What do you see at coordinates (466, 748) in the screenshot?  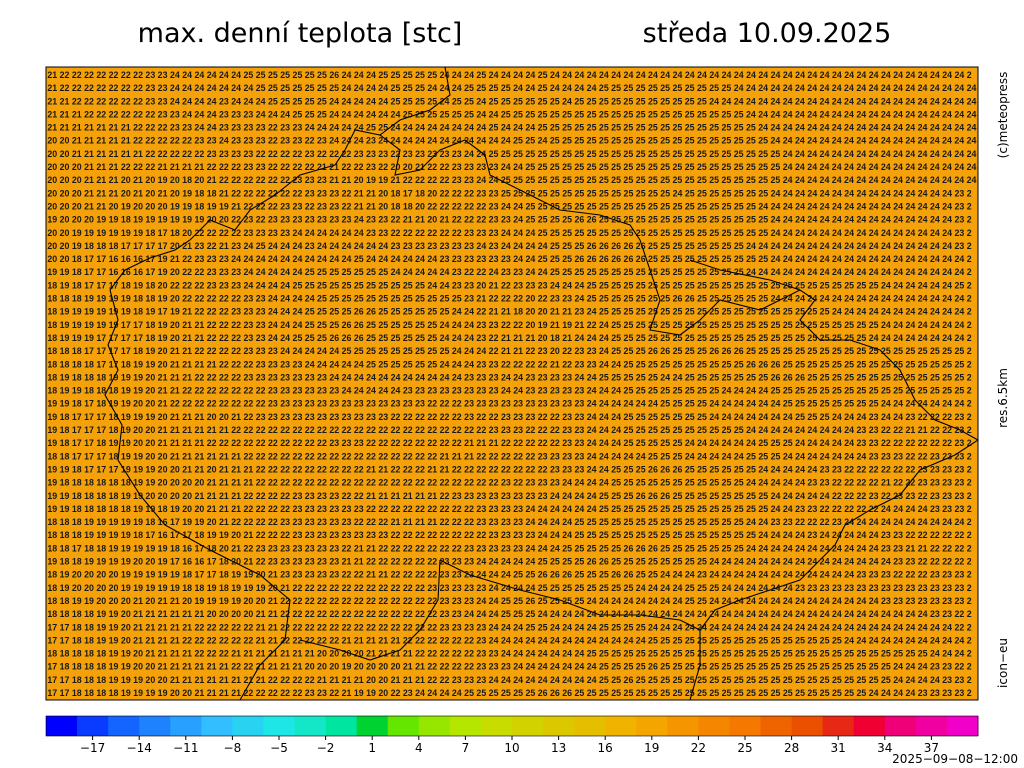 I see `colorbar-tick-label: 7` at bounding box center [466, 748].